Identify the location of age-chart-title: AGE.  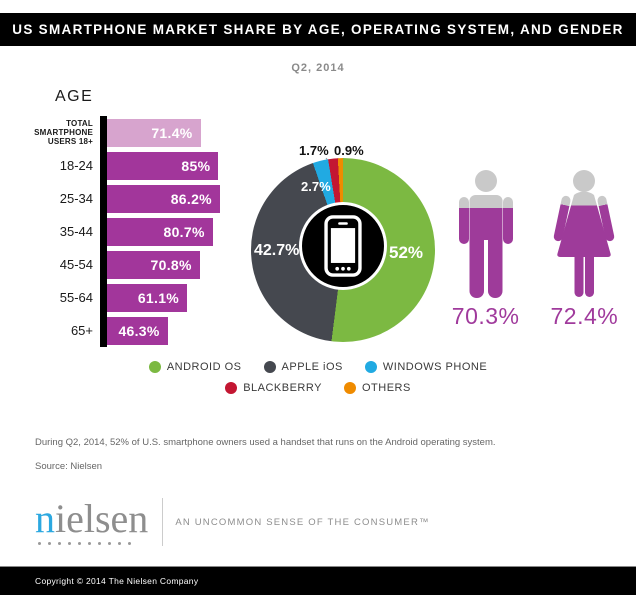
(74, 96).